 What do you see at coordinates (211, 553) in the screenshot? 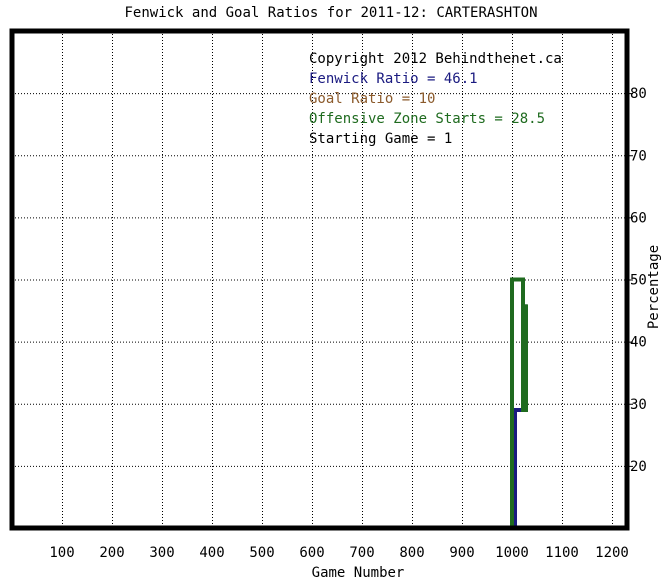
I see `x-tick-label: 400` at bounding box center [211, 553].